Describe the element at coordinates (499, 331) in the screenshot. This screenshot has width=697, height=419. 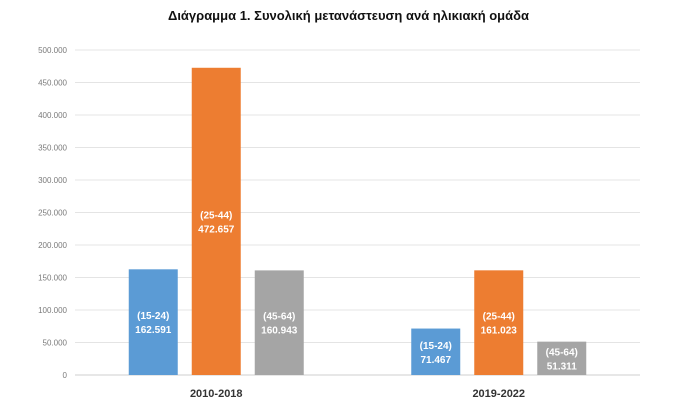
I see `bar-value-label: 161.023` at that location.